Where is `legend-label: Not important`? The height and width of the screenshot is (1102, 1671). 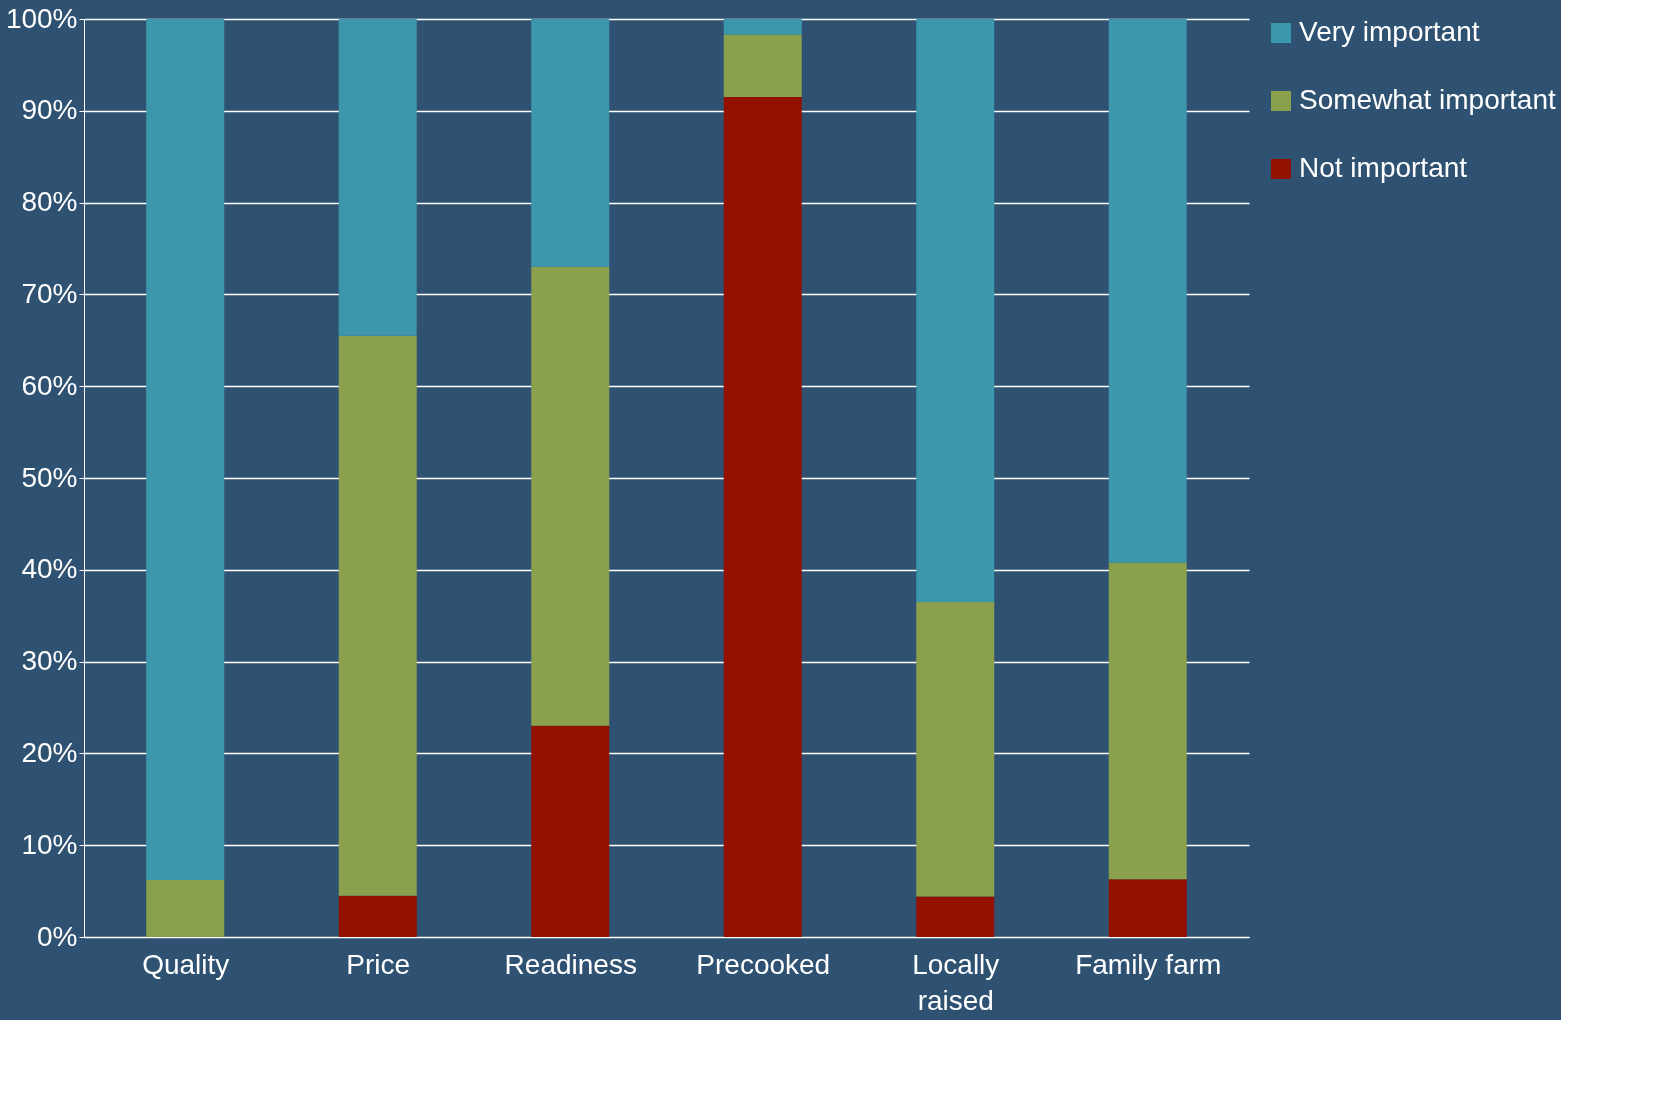 legend-label: Not important is located at coordinates (1383, 167).